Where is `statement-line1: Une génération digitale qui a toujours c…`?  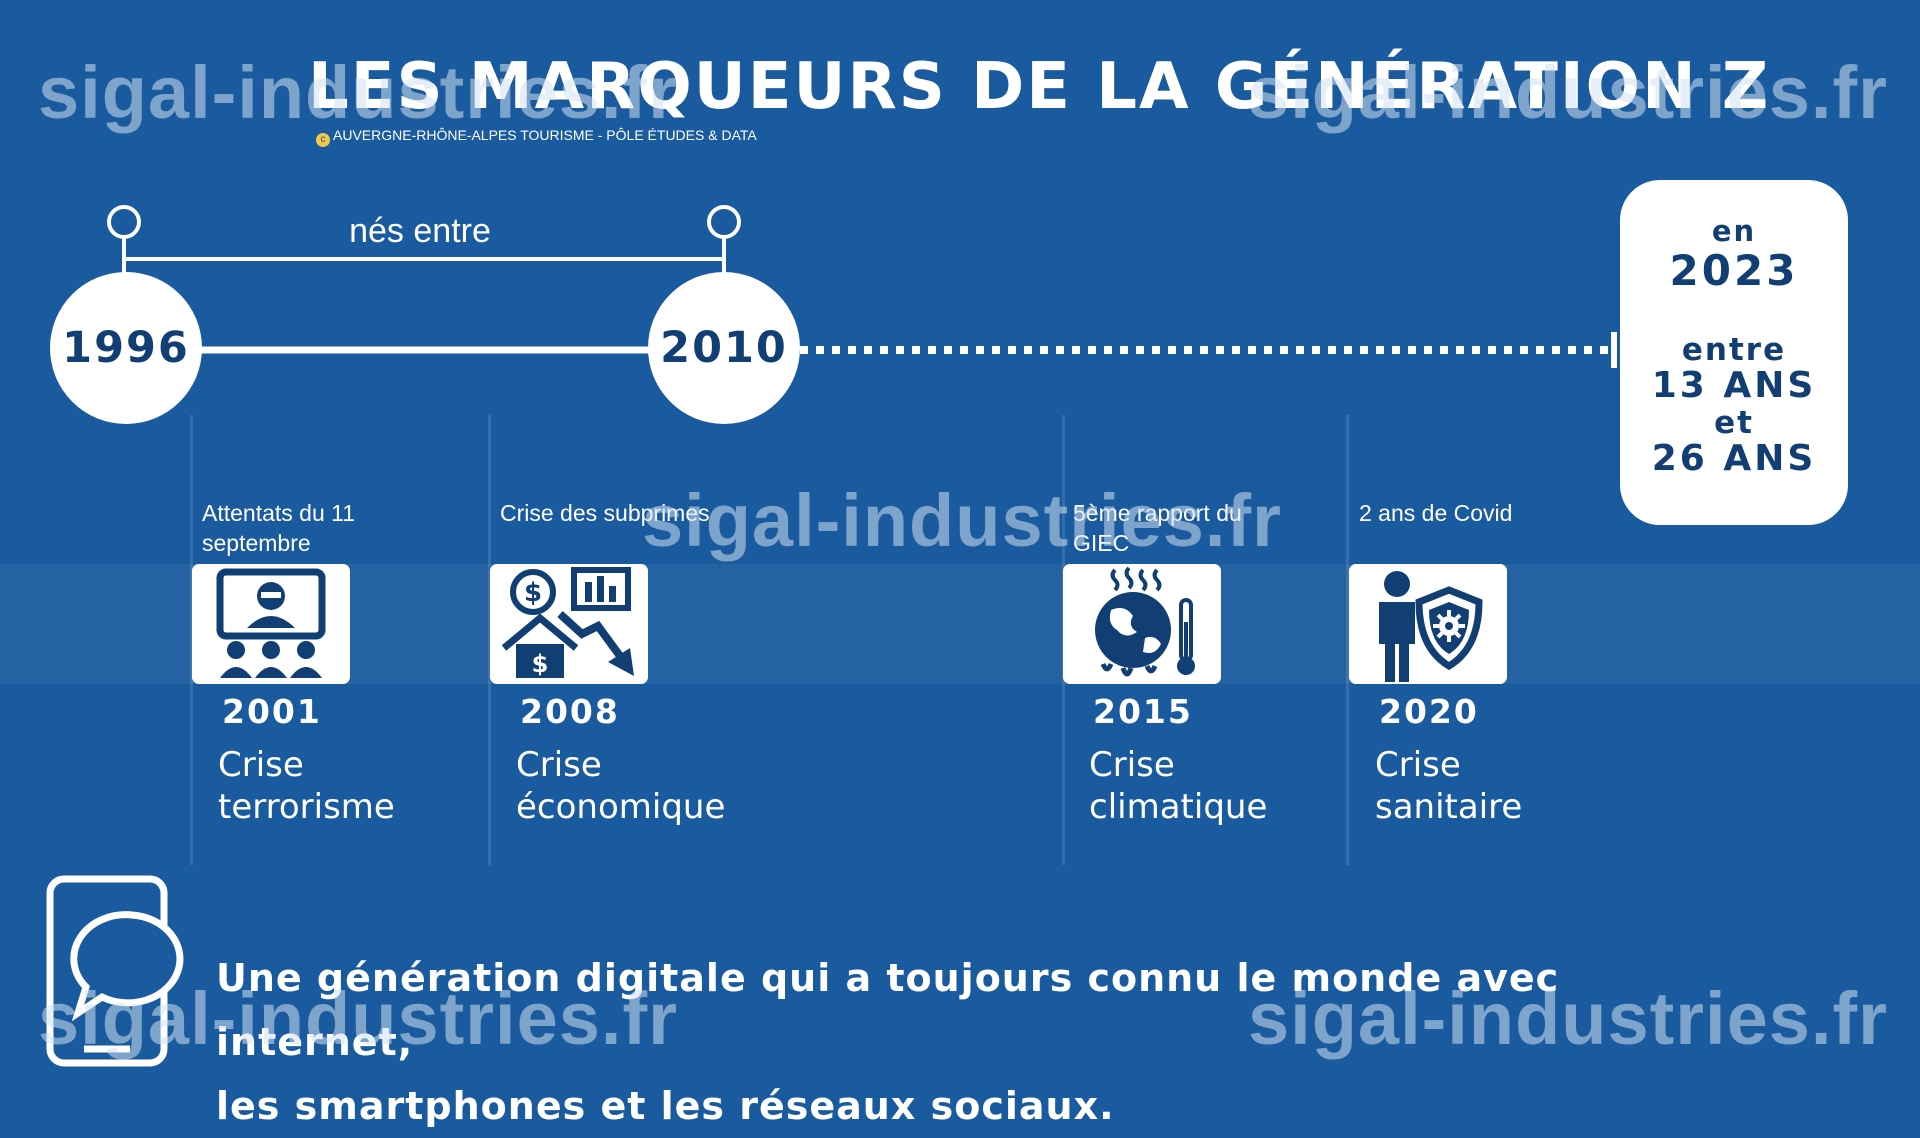
statement-line1: Une génération digitale qui a toujours c… is located at coordinates (888, 1010).